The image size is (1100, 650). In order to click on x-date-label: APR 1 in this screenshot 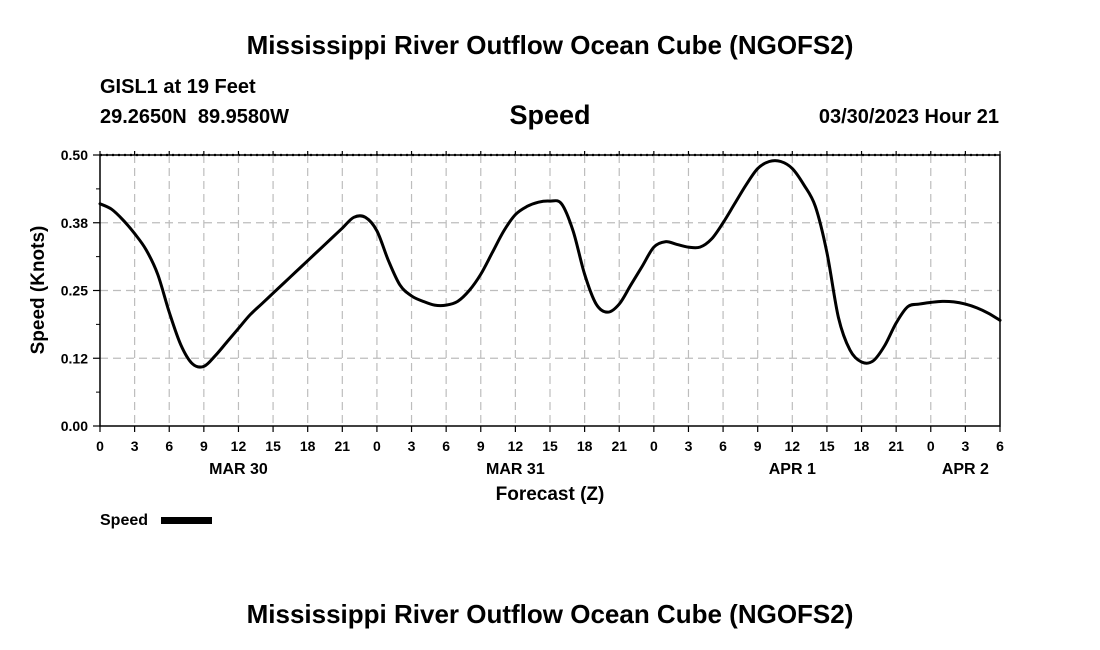, I will do `click(792, 469)`.